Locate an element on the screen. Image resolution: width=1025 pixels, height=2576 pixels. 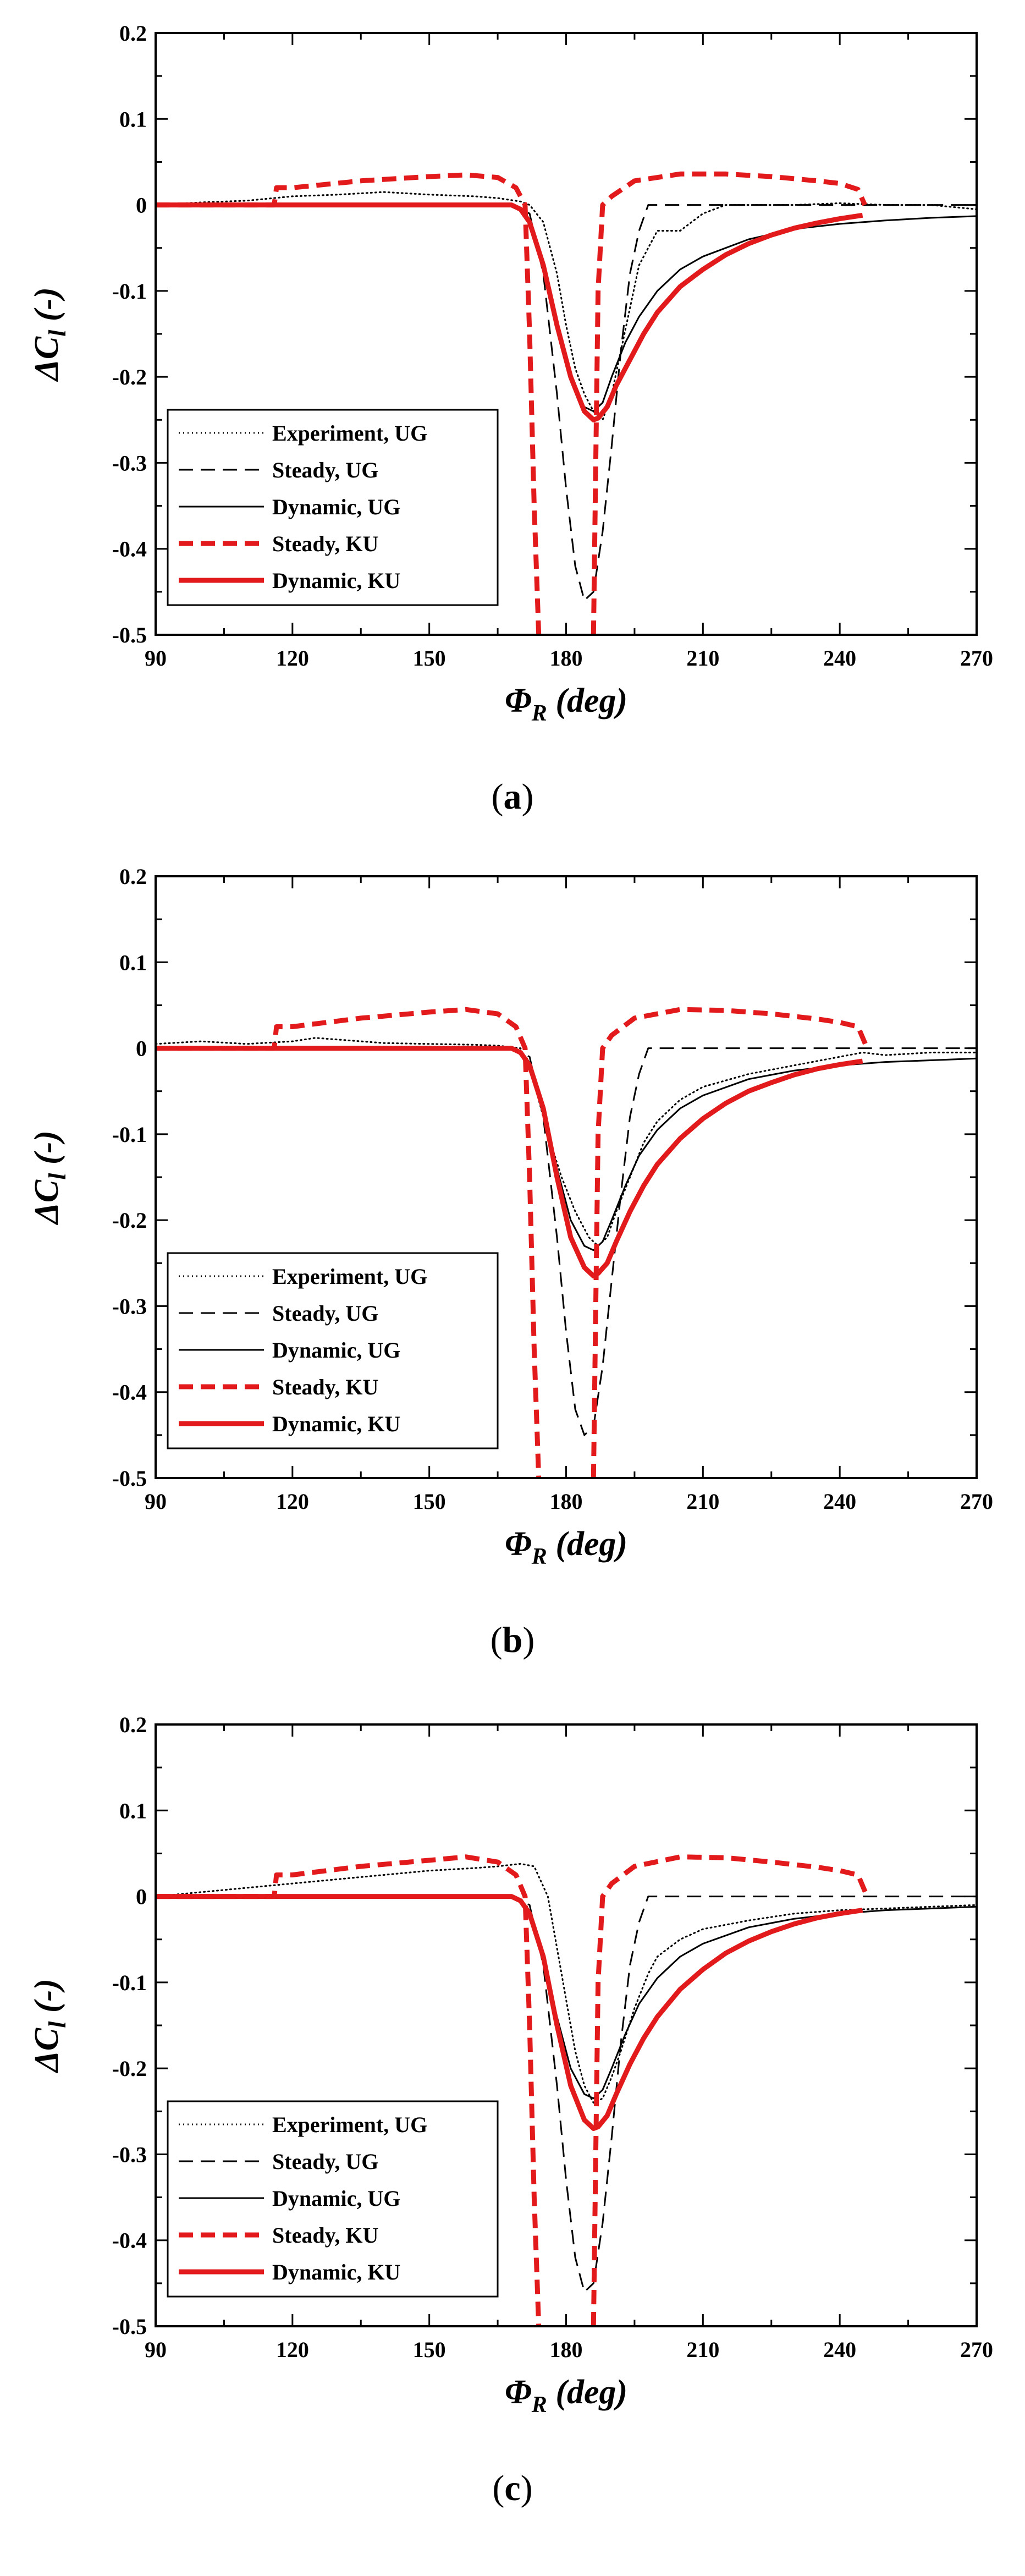
series-dynamic-ug-line is located at coordinates (567, 308).